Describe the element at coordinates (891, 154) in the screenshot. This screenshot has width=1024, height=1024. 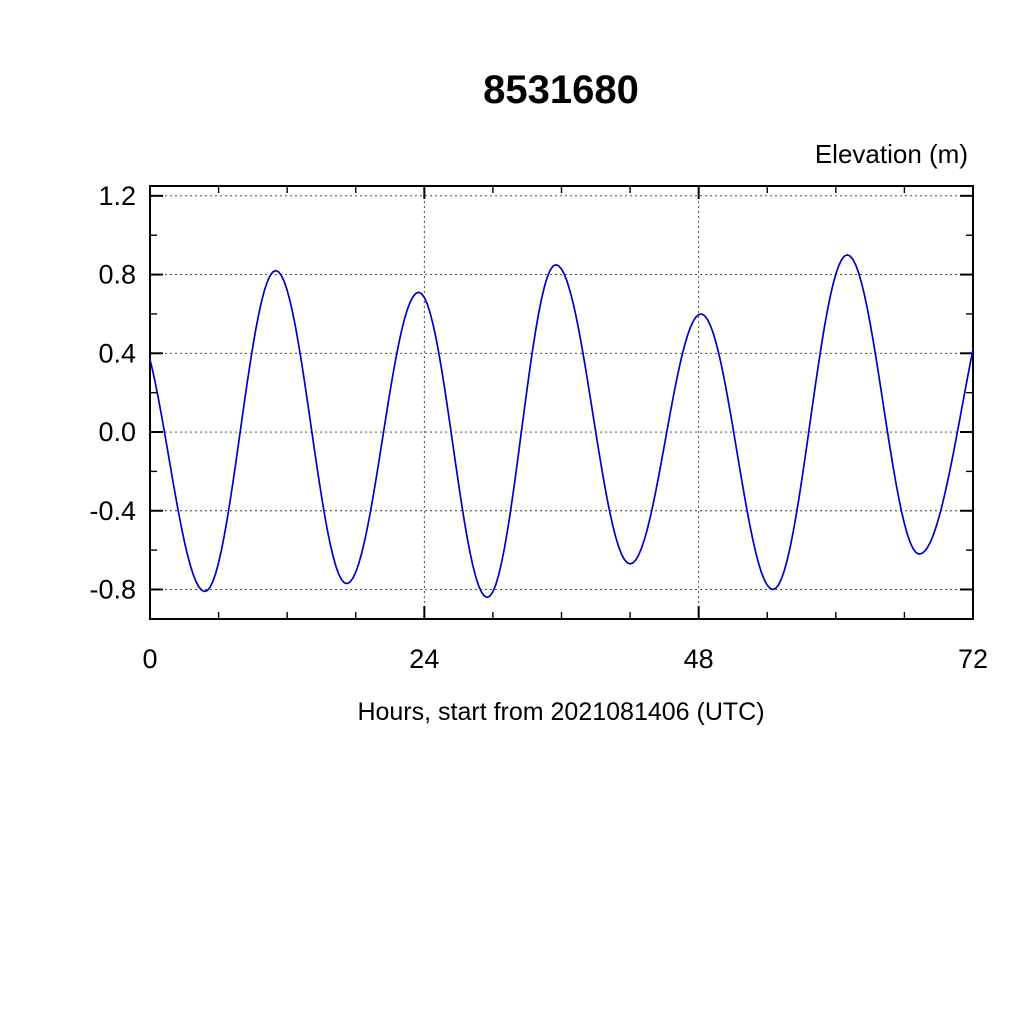
I see `elevation-axis-label: Elevation (m)` at that location.